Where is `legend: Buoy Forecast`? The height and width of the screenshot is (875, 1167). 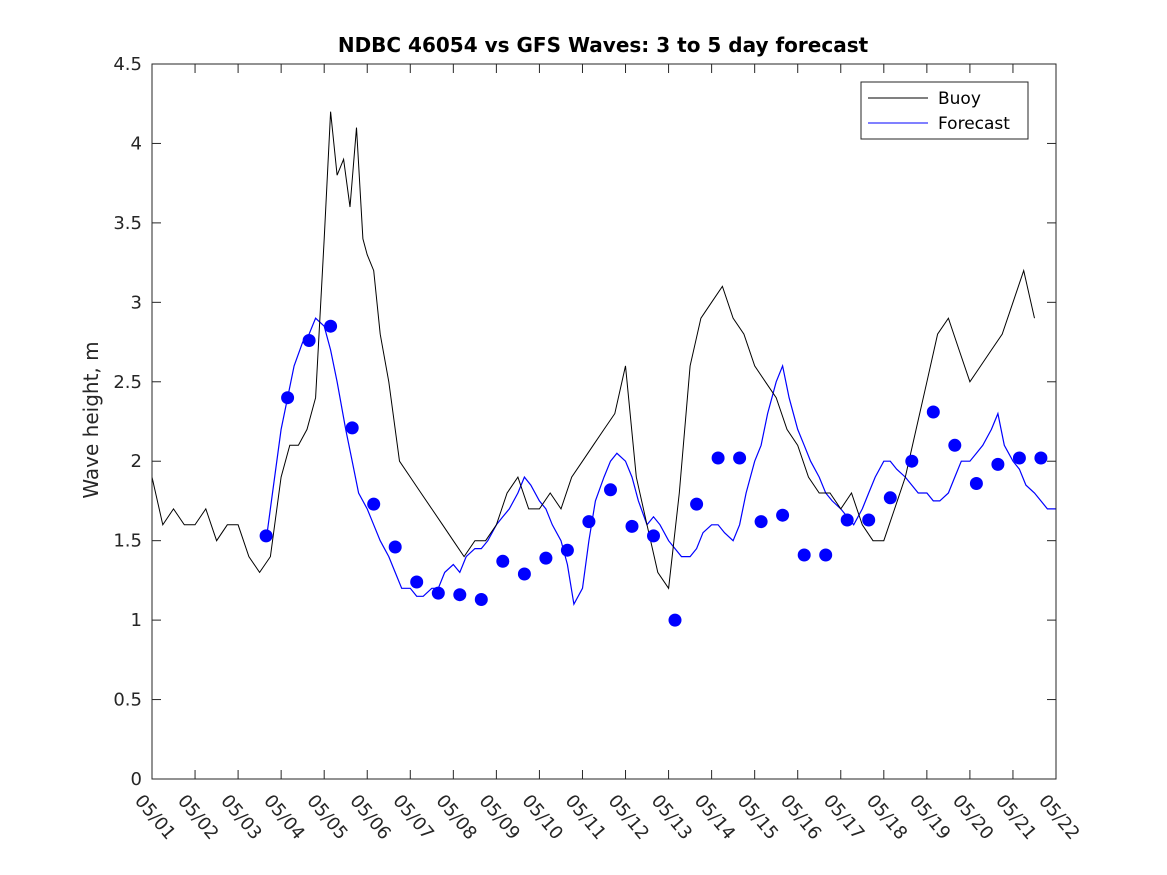
legend: Buoy Forecast is located at coordinates (944, 110).